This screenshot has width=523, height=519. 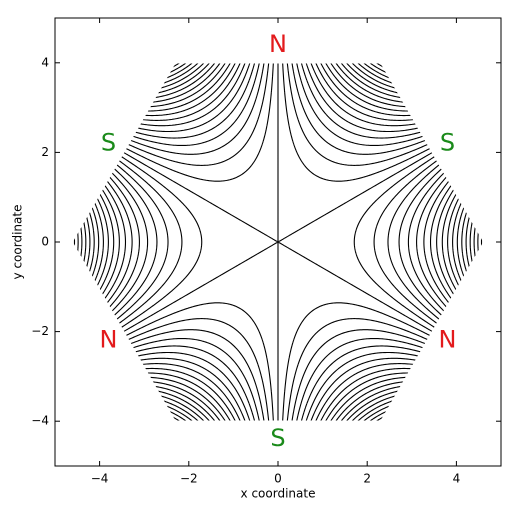 I want to click on x-tick-label: 2, so click(x=367, y=479).